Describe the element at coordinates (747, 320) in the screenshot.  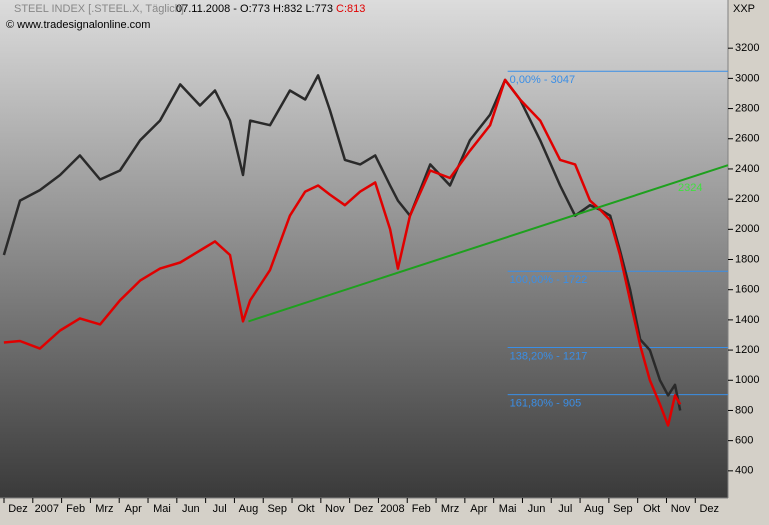
I see `y-tick-label: 1400` at that location.